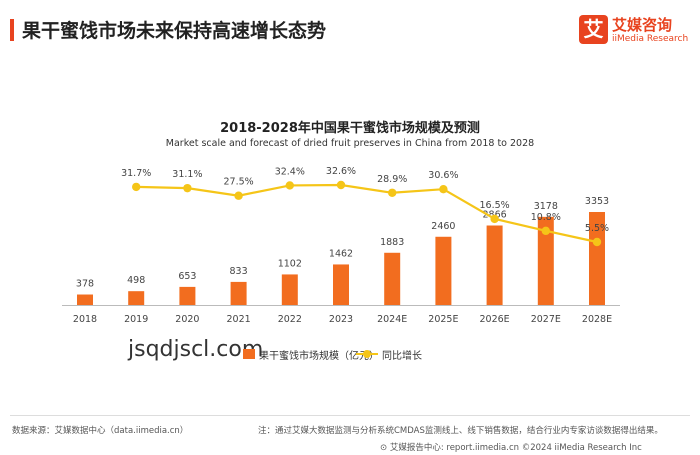 The width and height of the screenshot is (700, 455). I want to click on legend-bar-swatch, so click(249, 354).